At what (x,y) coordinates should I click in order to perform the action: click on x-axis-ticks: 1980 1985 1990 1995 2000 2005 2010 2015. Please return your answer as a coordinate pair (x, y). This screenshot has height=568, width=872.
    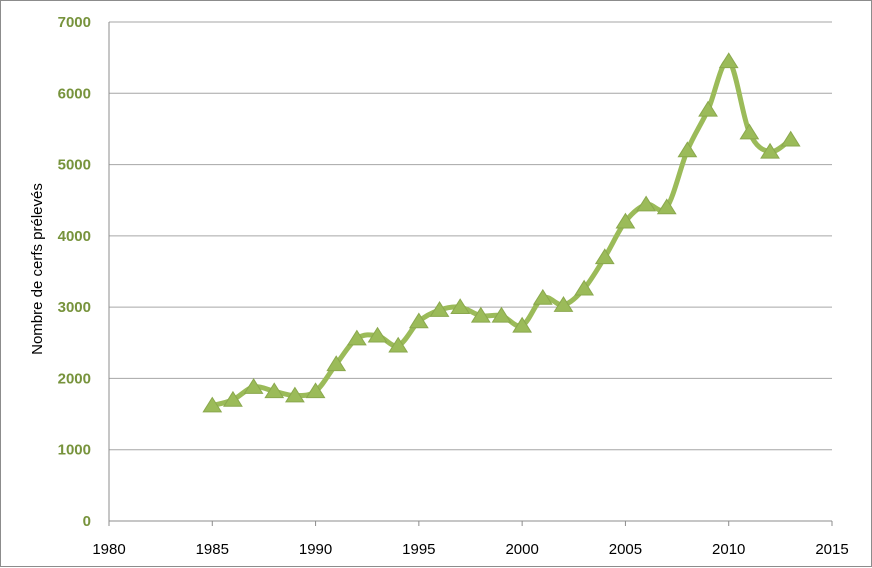
    Looking at the image, I should click on (470, 549).